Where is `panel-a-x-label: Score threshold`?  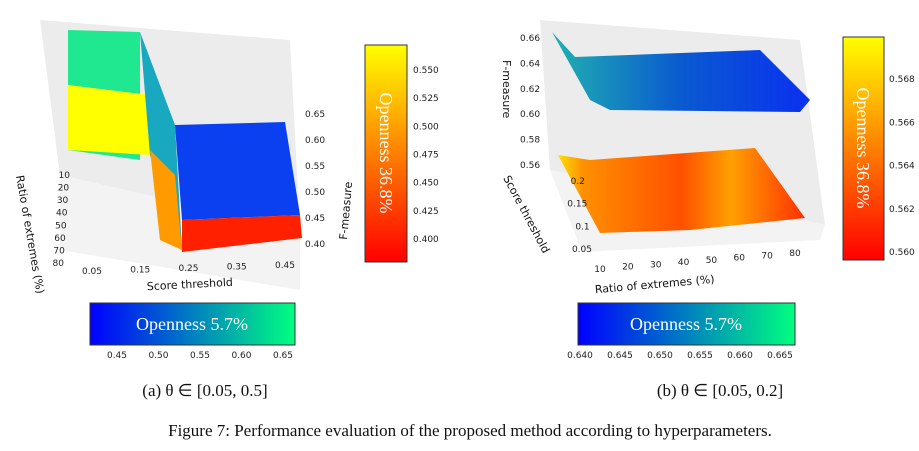 panel-a-x-label: Score threshold is located at coordinates (189, 284).